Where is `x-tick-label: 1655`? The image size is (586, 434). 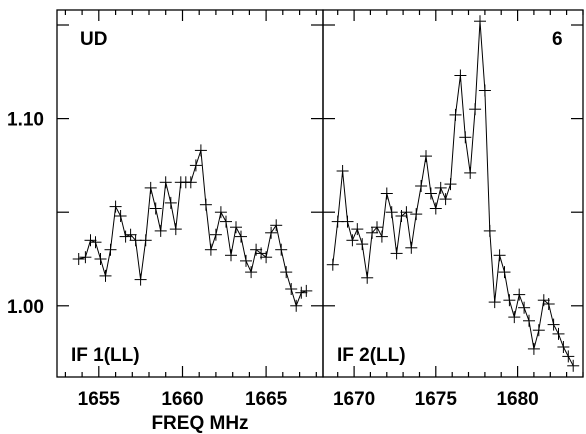 x-tick-label: 1655 is located at coordinates (99, 399).